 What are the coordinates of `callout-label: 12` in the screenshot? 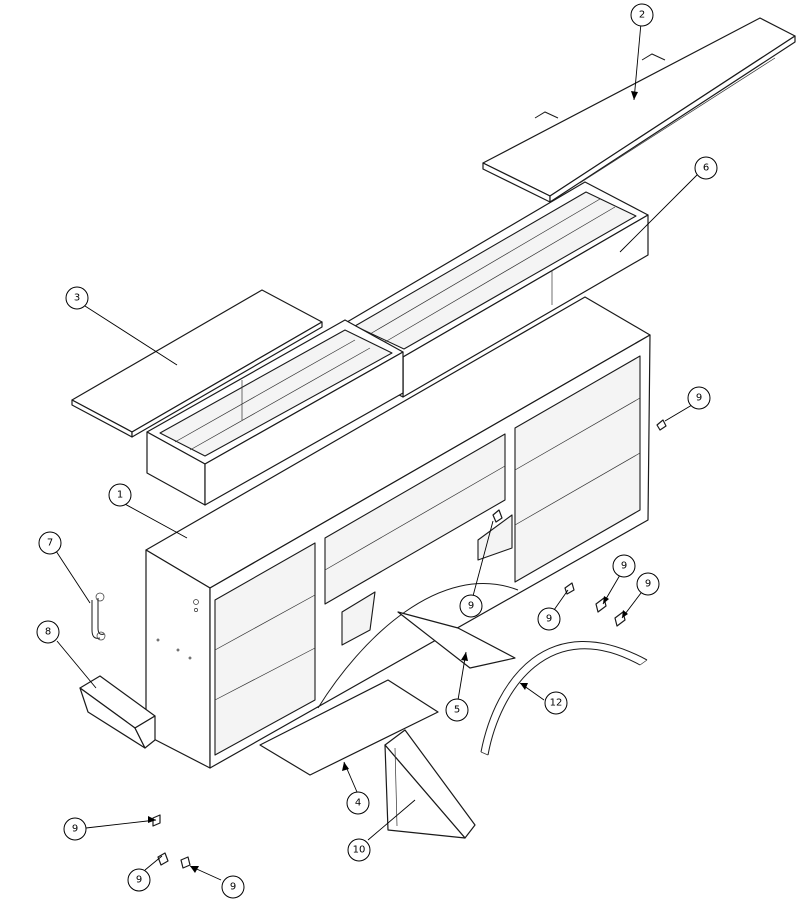 It's located at (556, 703).